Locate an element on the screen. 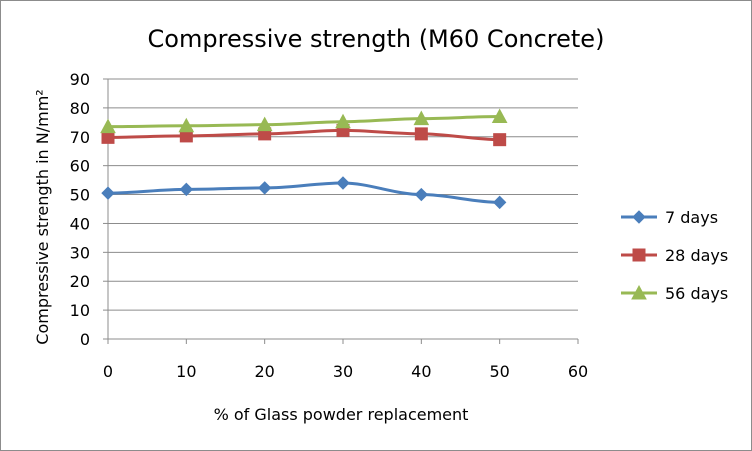 The height and width of the screenshot is (451, 752). legend-label: 28 days is located at coordinates (696, 255).